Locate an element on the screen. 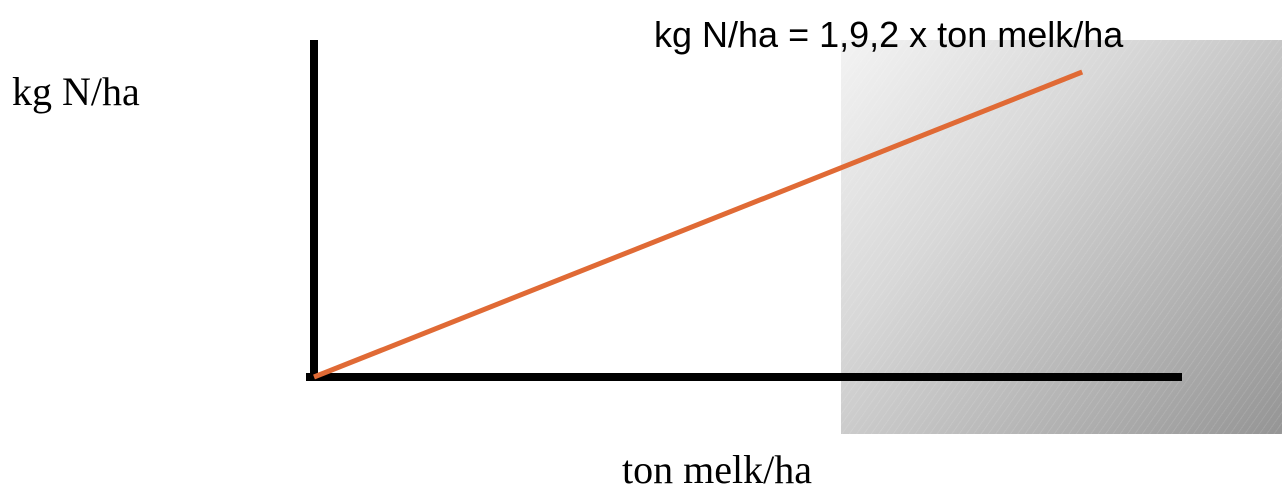  equation-annotation: kg N/ha = 1,9,2 x ton melk/ha is located at coordinates (889, 34).